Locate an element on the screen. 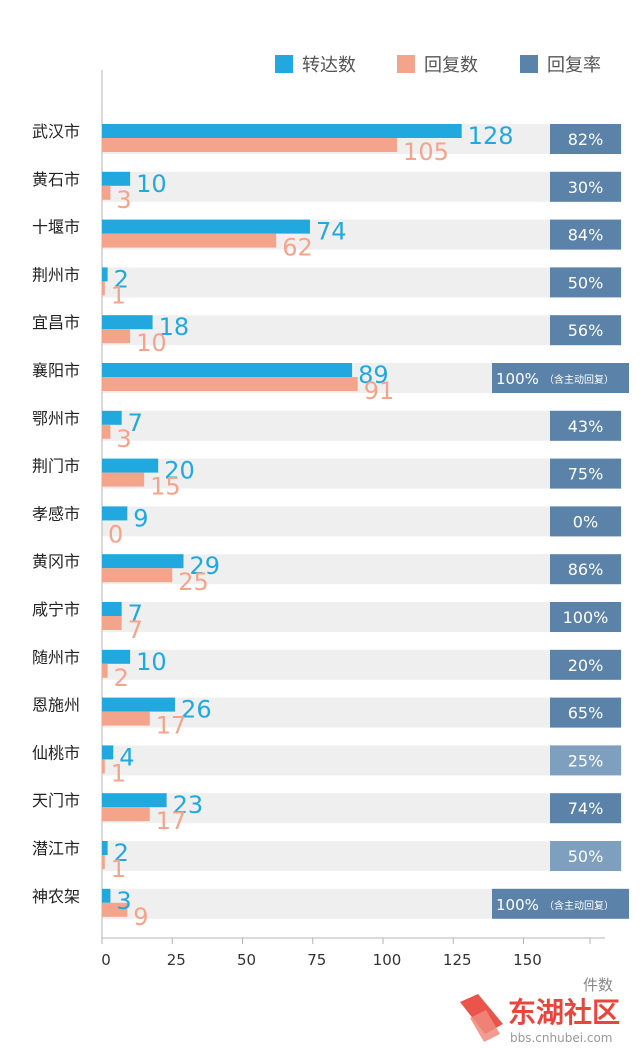  x-tick-label: 125 is located at coordinates (457, 960).